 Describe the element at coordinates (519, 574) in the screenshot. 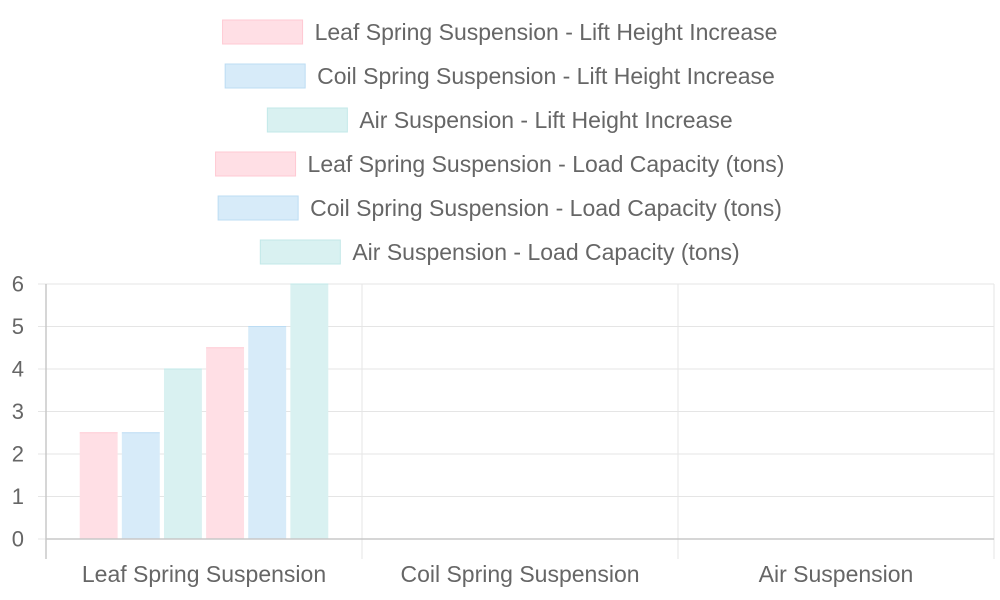

I see `x-category-label: Coil Spring Suspension` at that location.